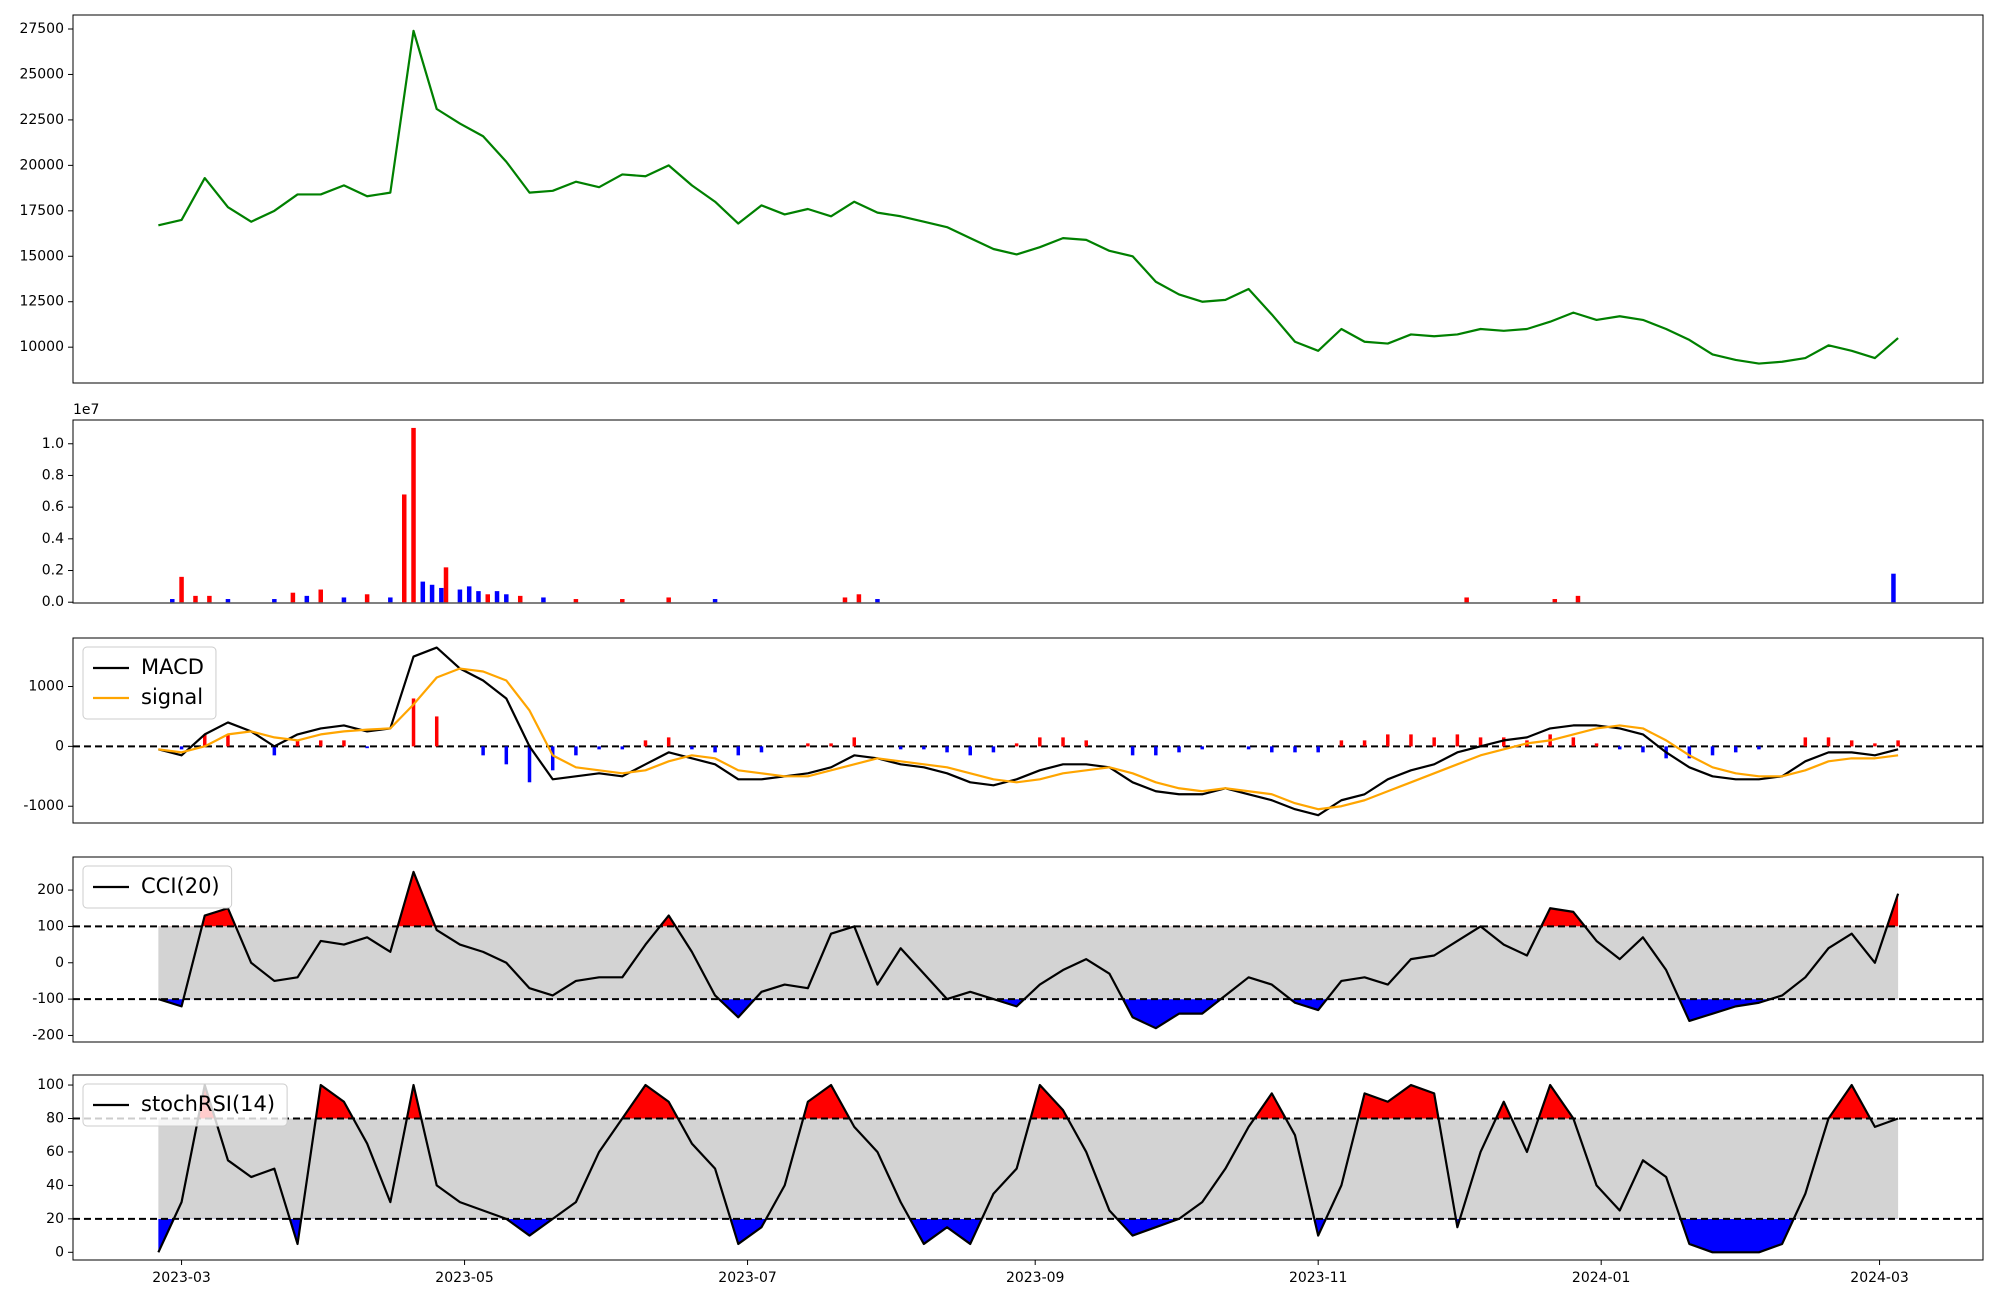  I want to click on y-tick-label: 0.8, so click(53, 475).